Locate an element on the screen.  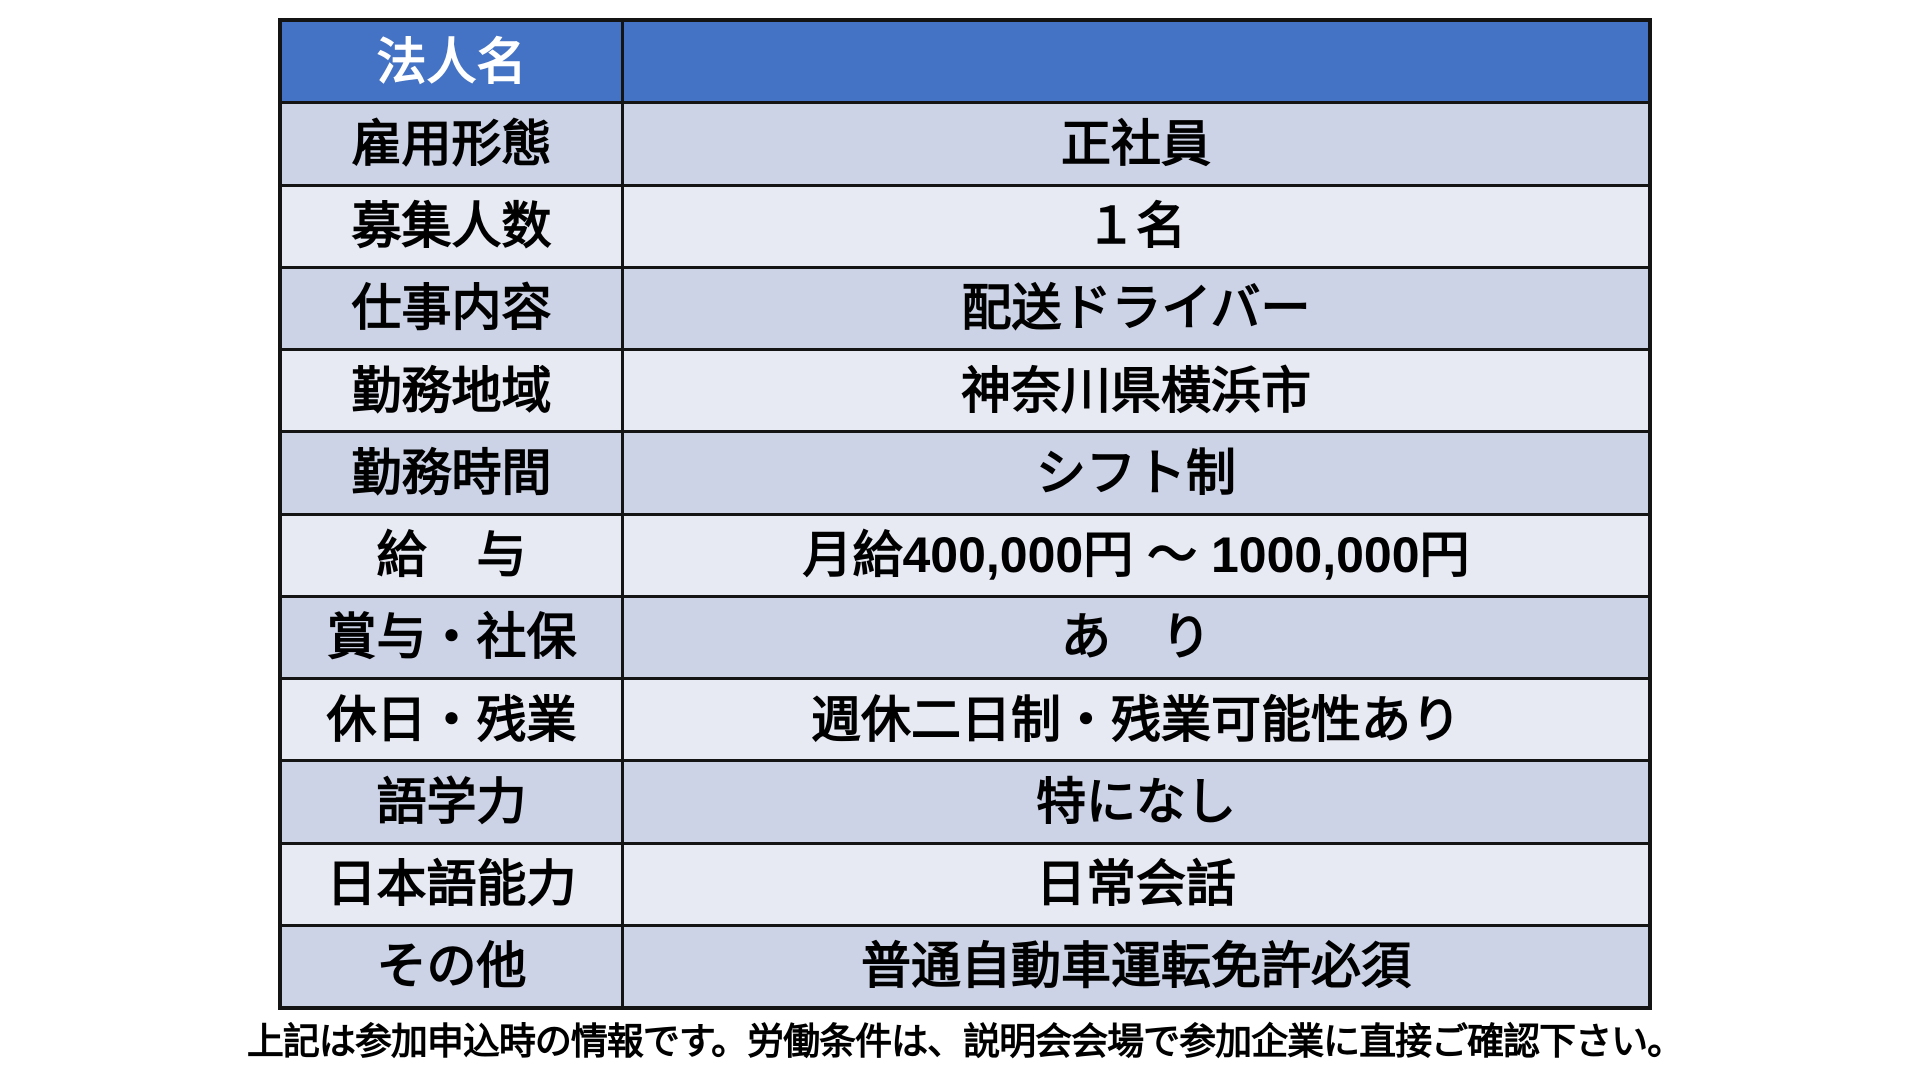
table-row-corporate-name: 法人名 is located at coordinates (965, 62).